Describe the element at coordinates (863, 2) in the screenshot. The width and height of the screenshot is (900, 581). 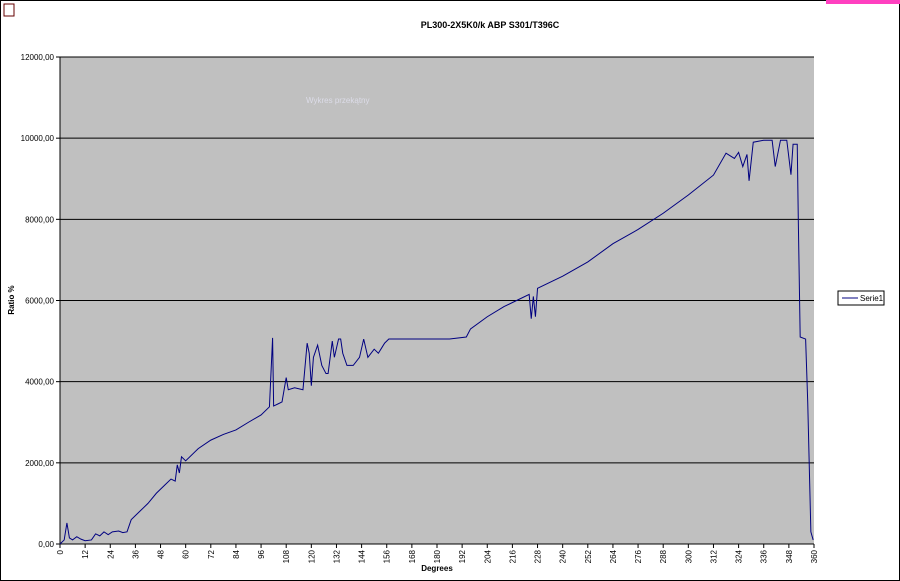
I see `top-bar` at that location.